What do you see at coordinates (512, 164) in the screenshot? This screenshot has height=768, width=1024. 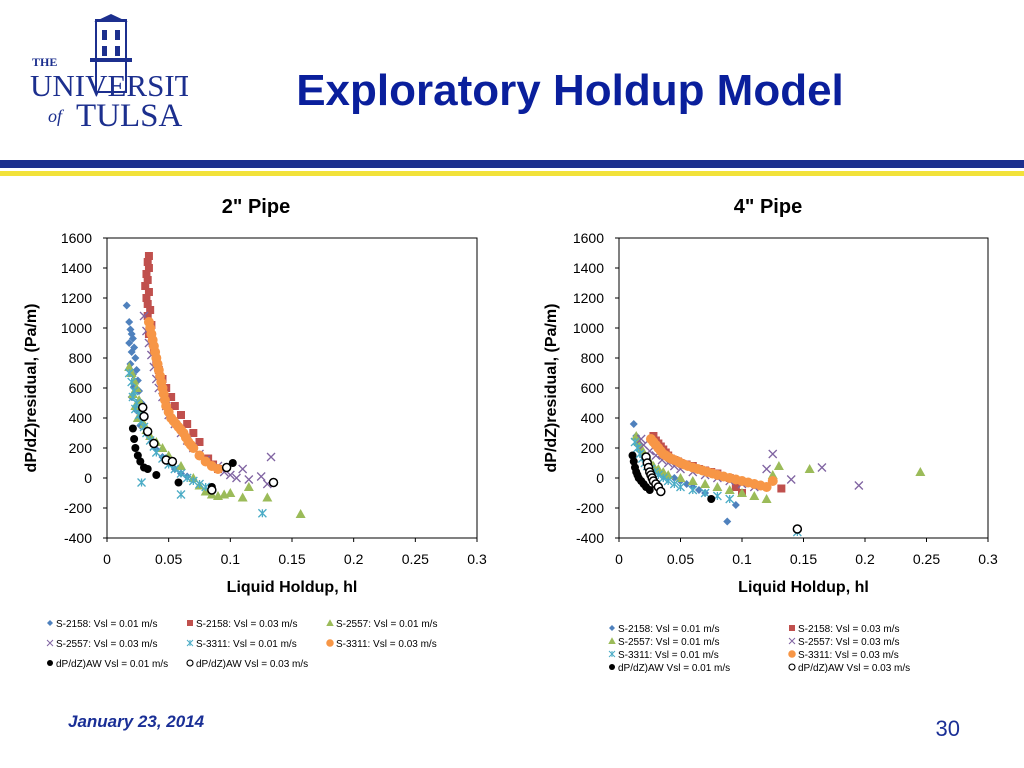 I see `header-divider-navy` at bounding box center [512, 164].